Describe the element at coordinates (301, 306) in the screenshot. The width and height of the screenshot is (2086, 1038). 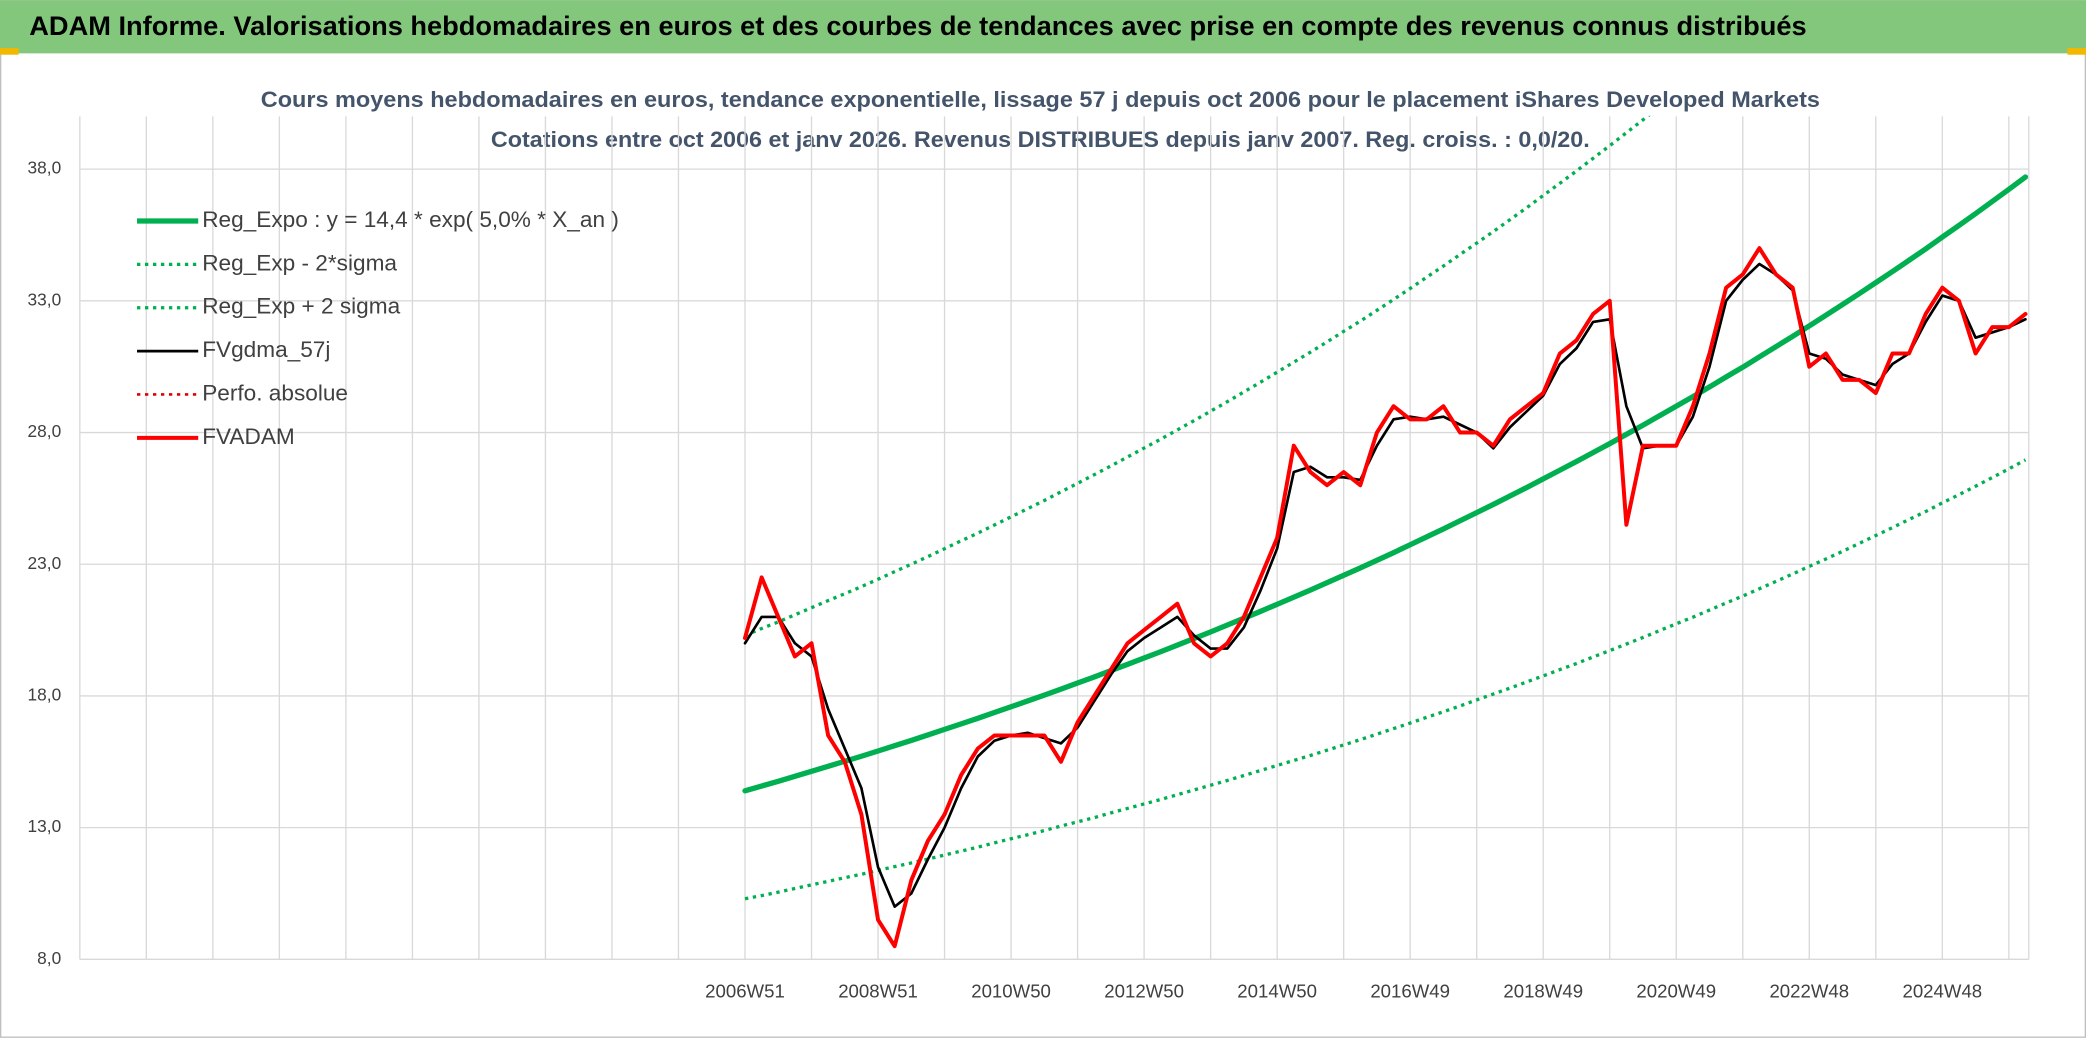
I see `legend-label: Reg_Exp + 2 sigma` at that location.